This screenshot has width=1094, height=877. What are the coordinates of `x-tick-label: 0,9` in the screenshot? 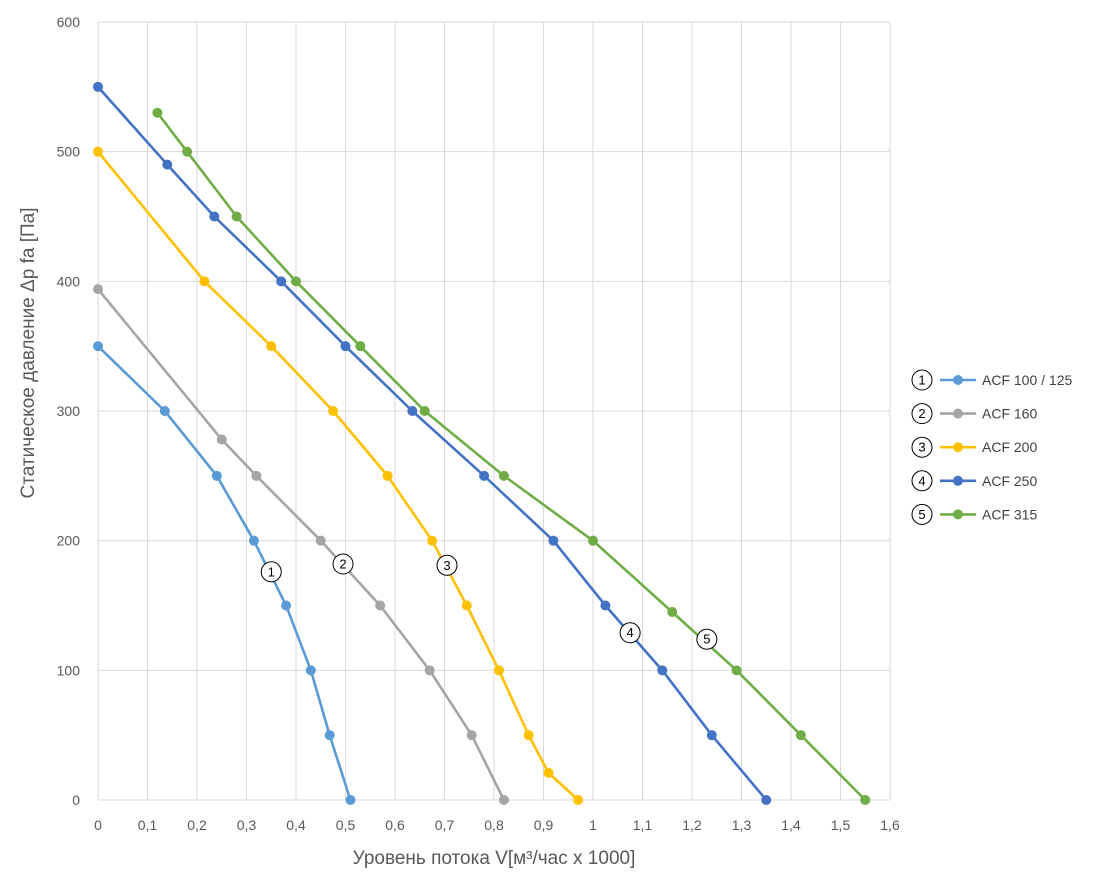 It's located at (544, 825).